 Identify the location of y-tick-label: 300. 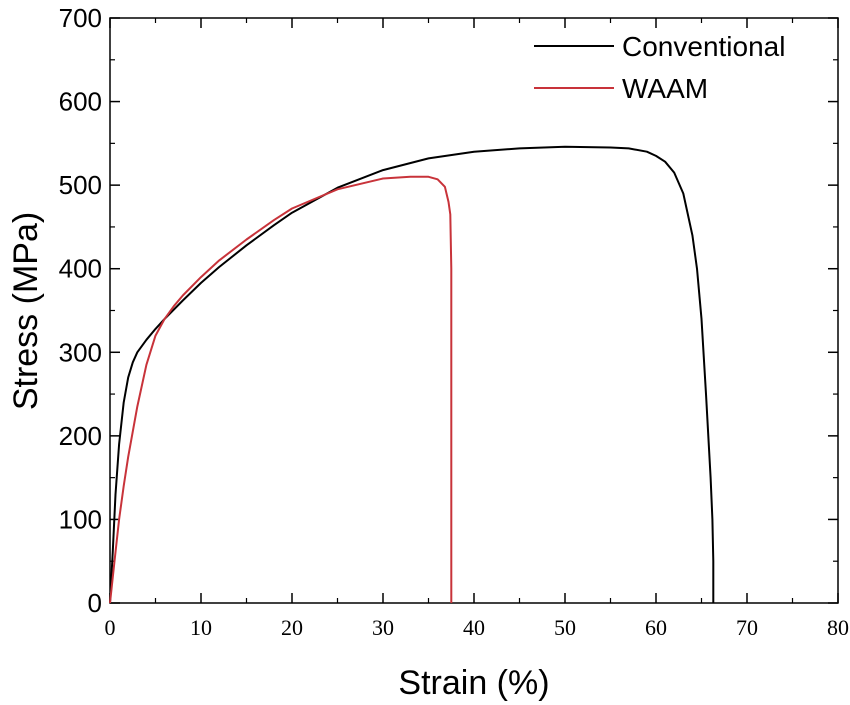
(80, 352).